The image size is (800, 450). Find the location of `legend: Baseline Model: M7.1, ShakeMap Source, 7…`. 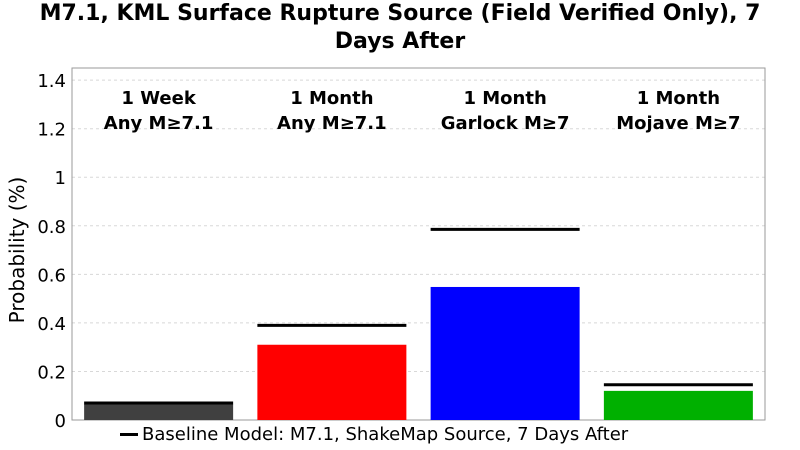

legend: Baseline Model: M7.1, ShakeMap Source, 7… is located at coordinates (374, 434).